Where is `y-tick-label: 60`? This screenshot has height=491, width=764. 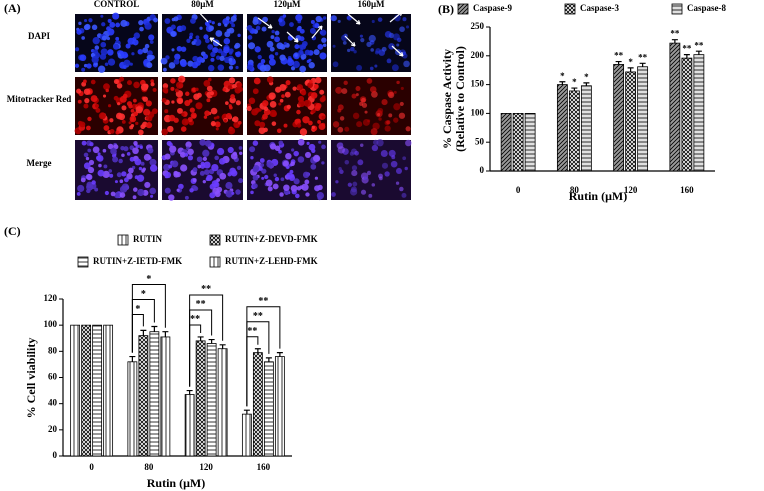 y-tick-label: 60 is located at coordinates (53, 377).